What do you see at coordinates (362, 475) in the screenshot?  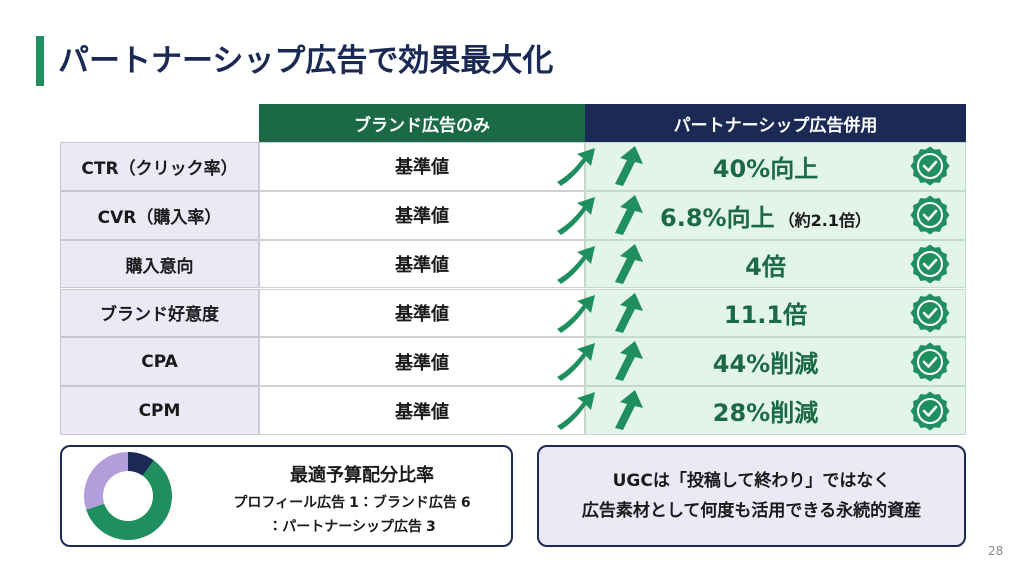 I see `budget-title: 最適予算配分比率` at bounding box center [362, 475].